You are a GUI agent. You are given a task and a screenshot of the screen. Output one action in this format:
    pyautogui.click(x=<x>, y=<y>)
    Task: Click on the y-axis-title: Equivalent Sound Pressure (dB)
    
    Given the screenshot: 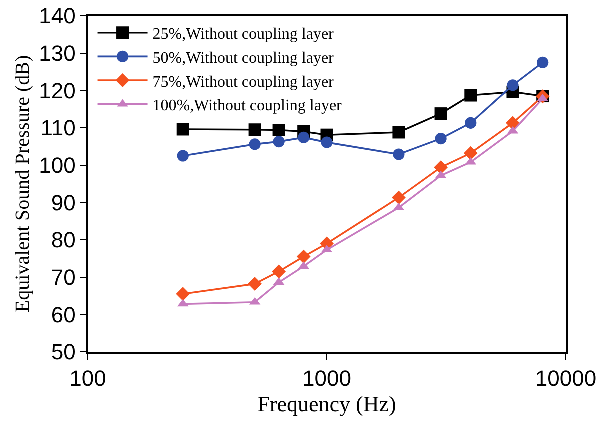 What is the action you would take?
    pyautogui.click(x=23, y=184)
    